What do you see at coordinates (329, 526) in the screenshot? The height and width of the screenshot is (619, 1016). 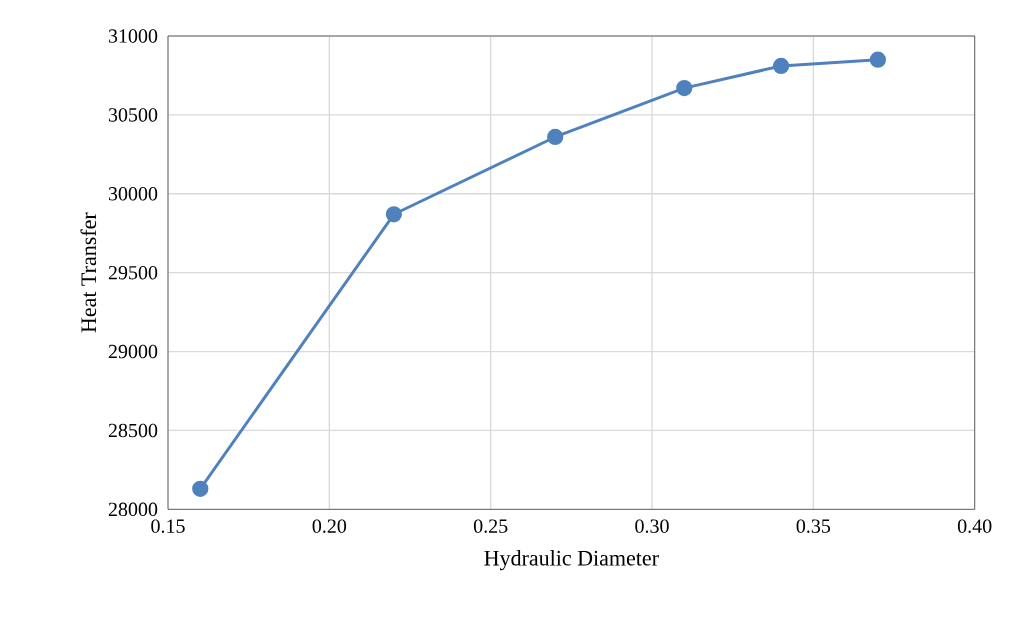 I see `x-tick-label: 0.20` at bounding box center [329, 526].